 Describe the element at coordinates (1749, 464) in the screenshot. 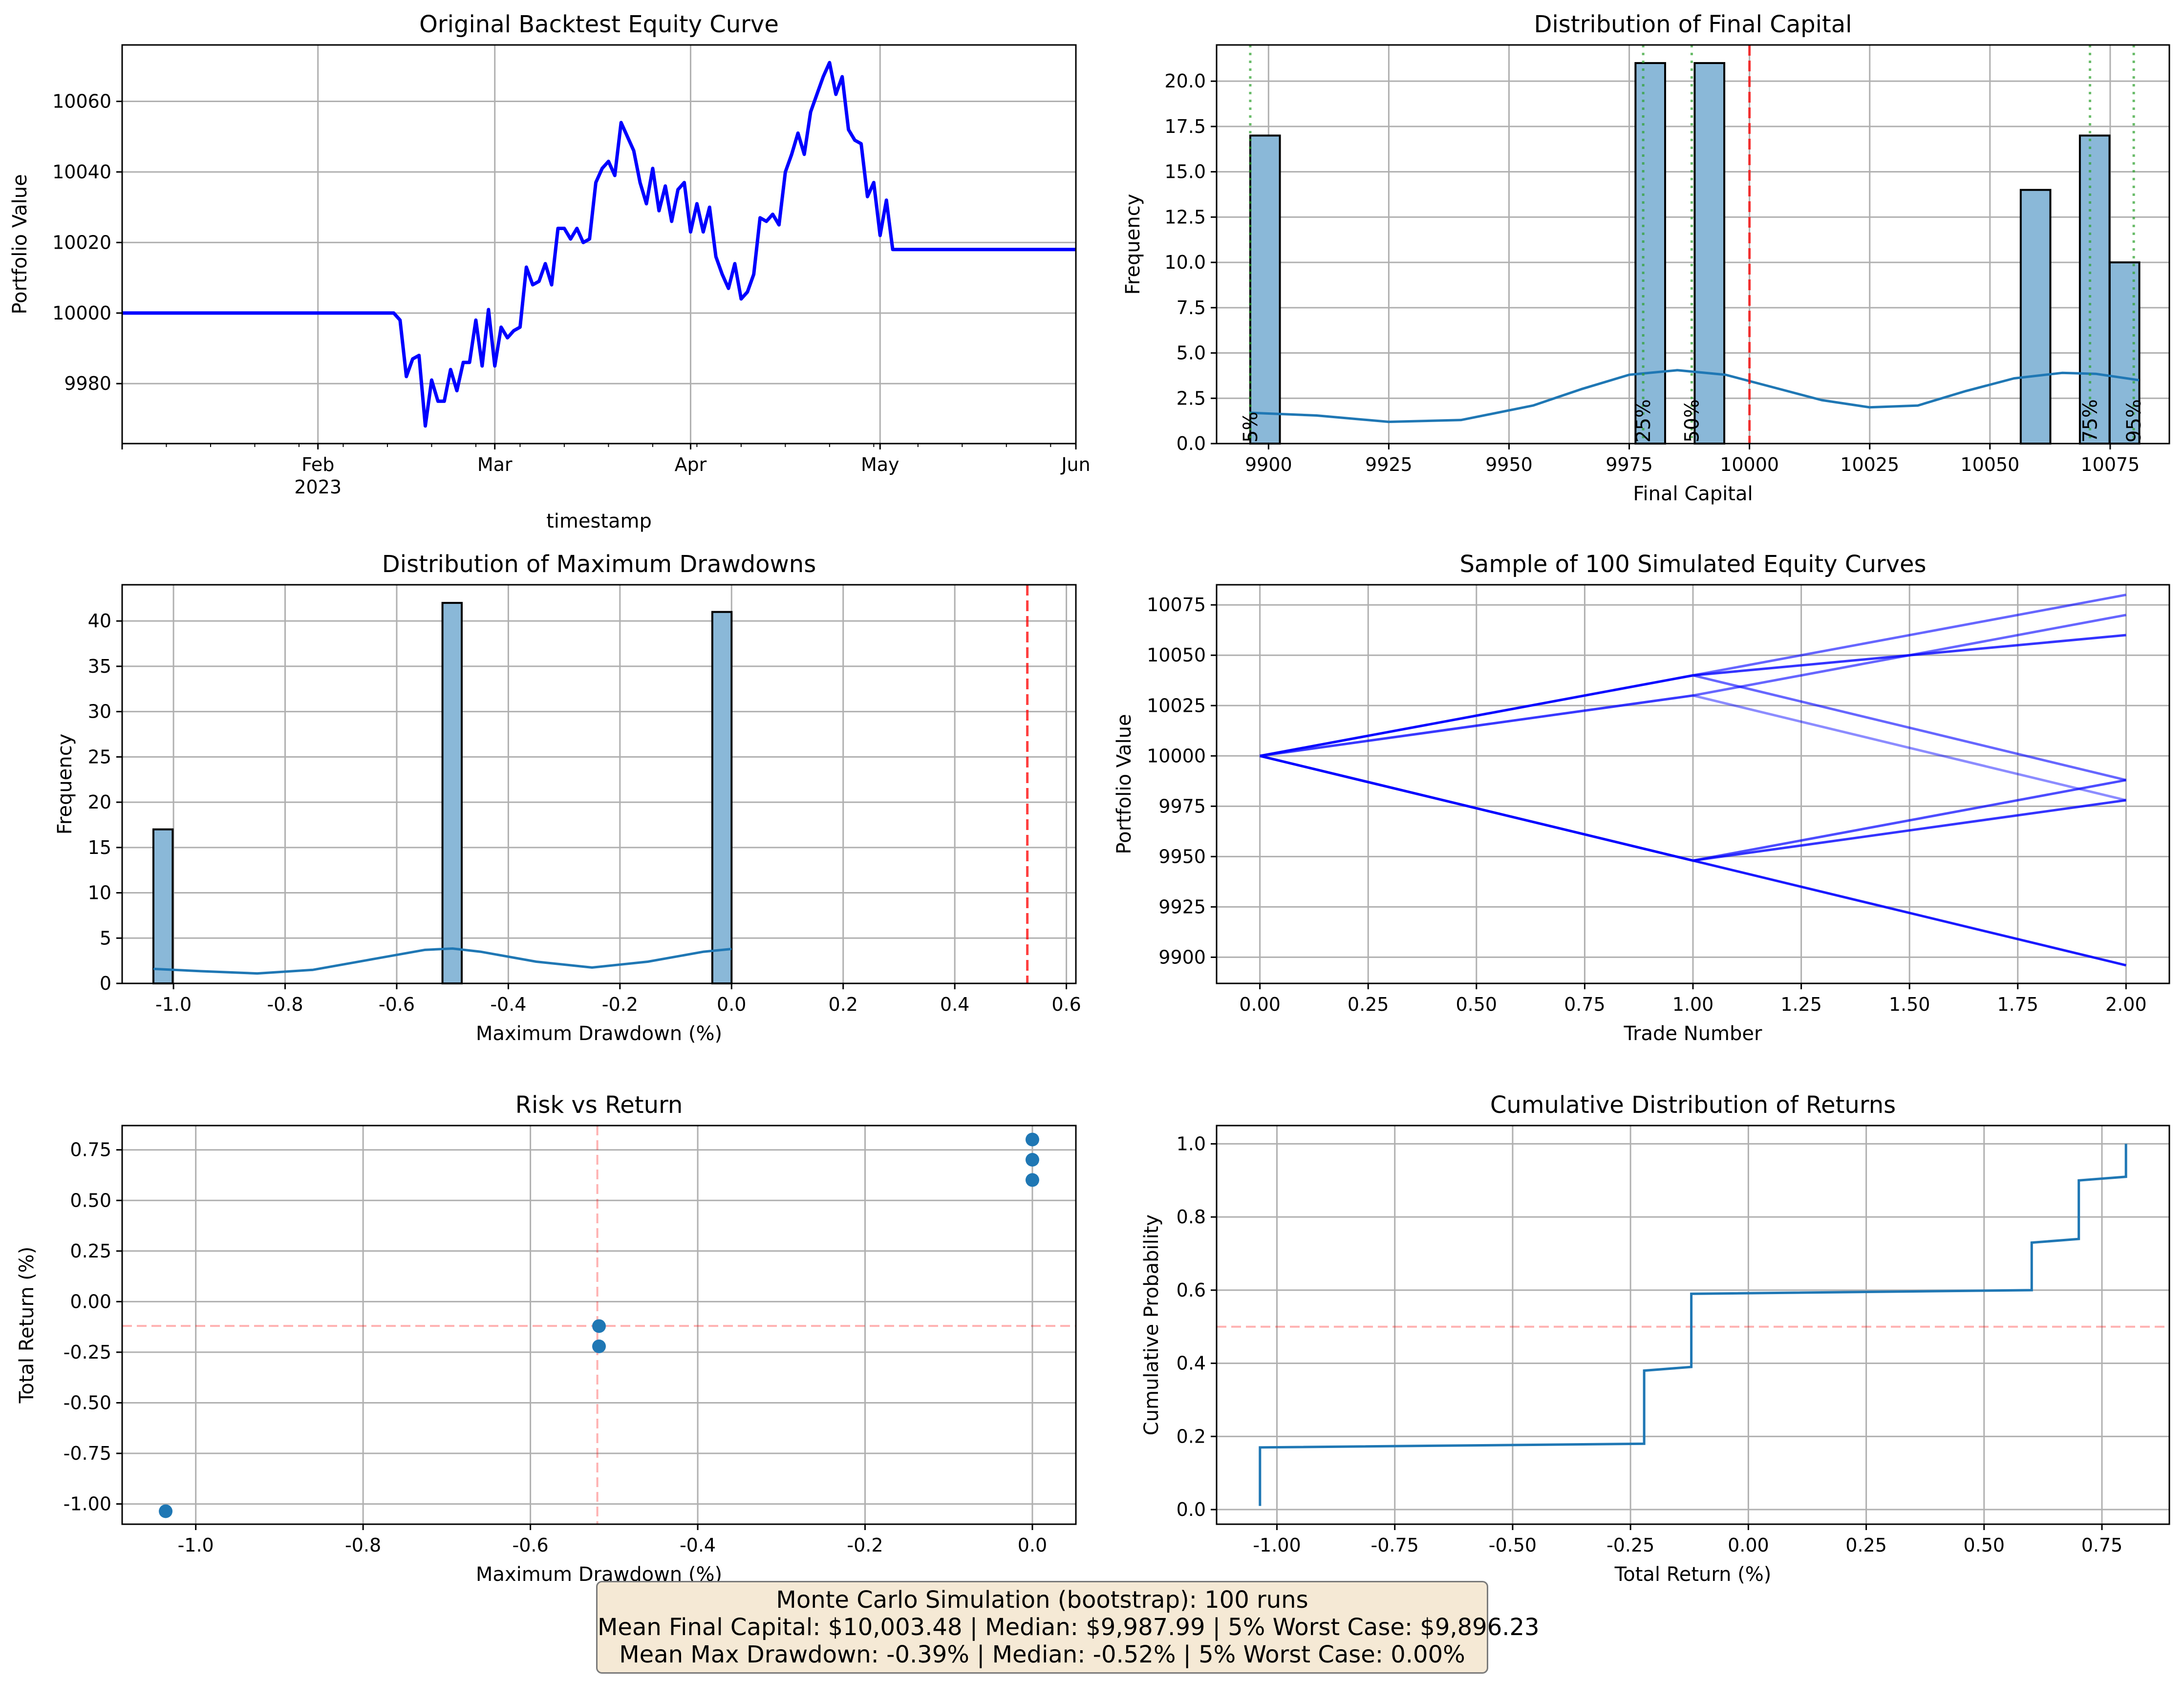

I see `x-tick-label: 10000` at that location.